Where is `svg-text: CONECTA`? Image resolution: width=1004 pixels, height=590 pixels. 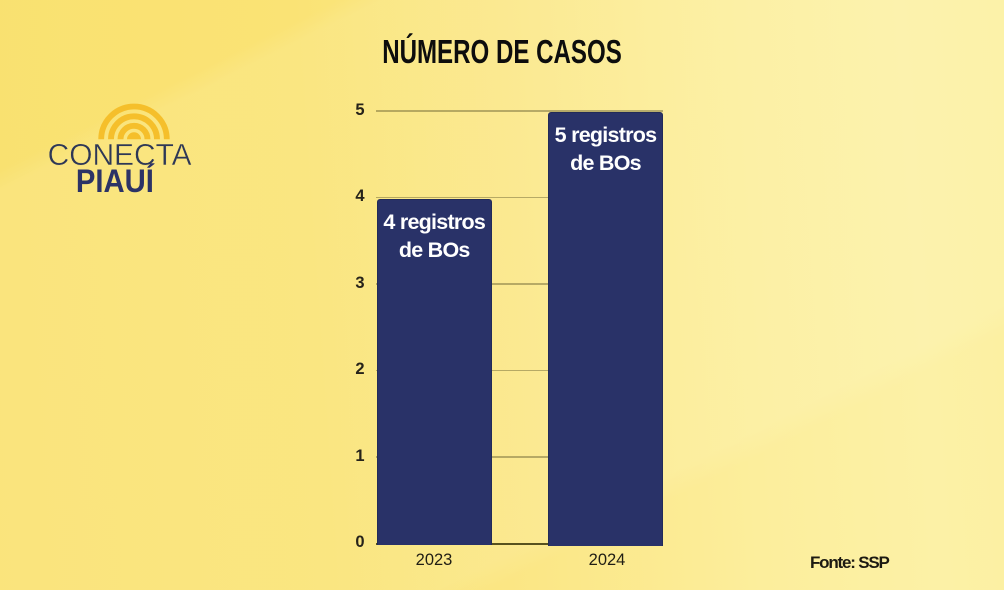 svg-text: CONECTA is located at coordinates (120, 154).